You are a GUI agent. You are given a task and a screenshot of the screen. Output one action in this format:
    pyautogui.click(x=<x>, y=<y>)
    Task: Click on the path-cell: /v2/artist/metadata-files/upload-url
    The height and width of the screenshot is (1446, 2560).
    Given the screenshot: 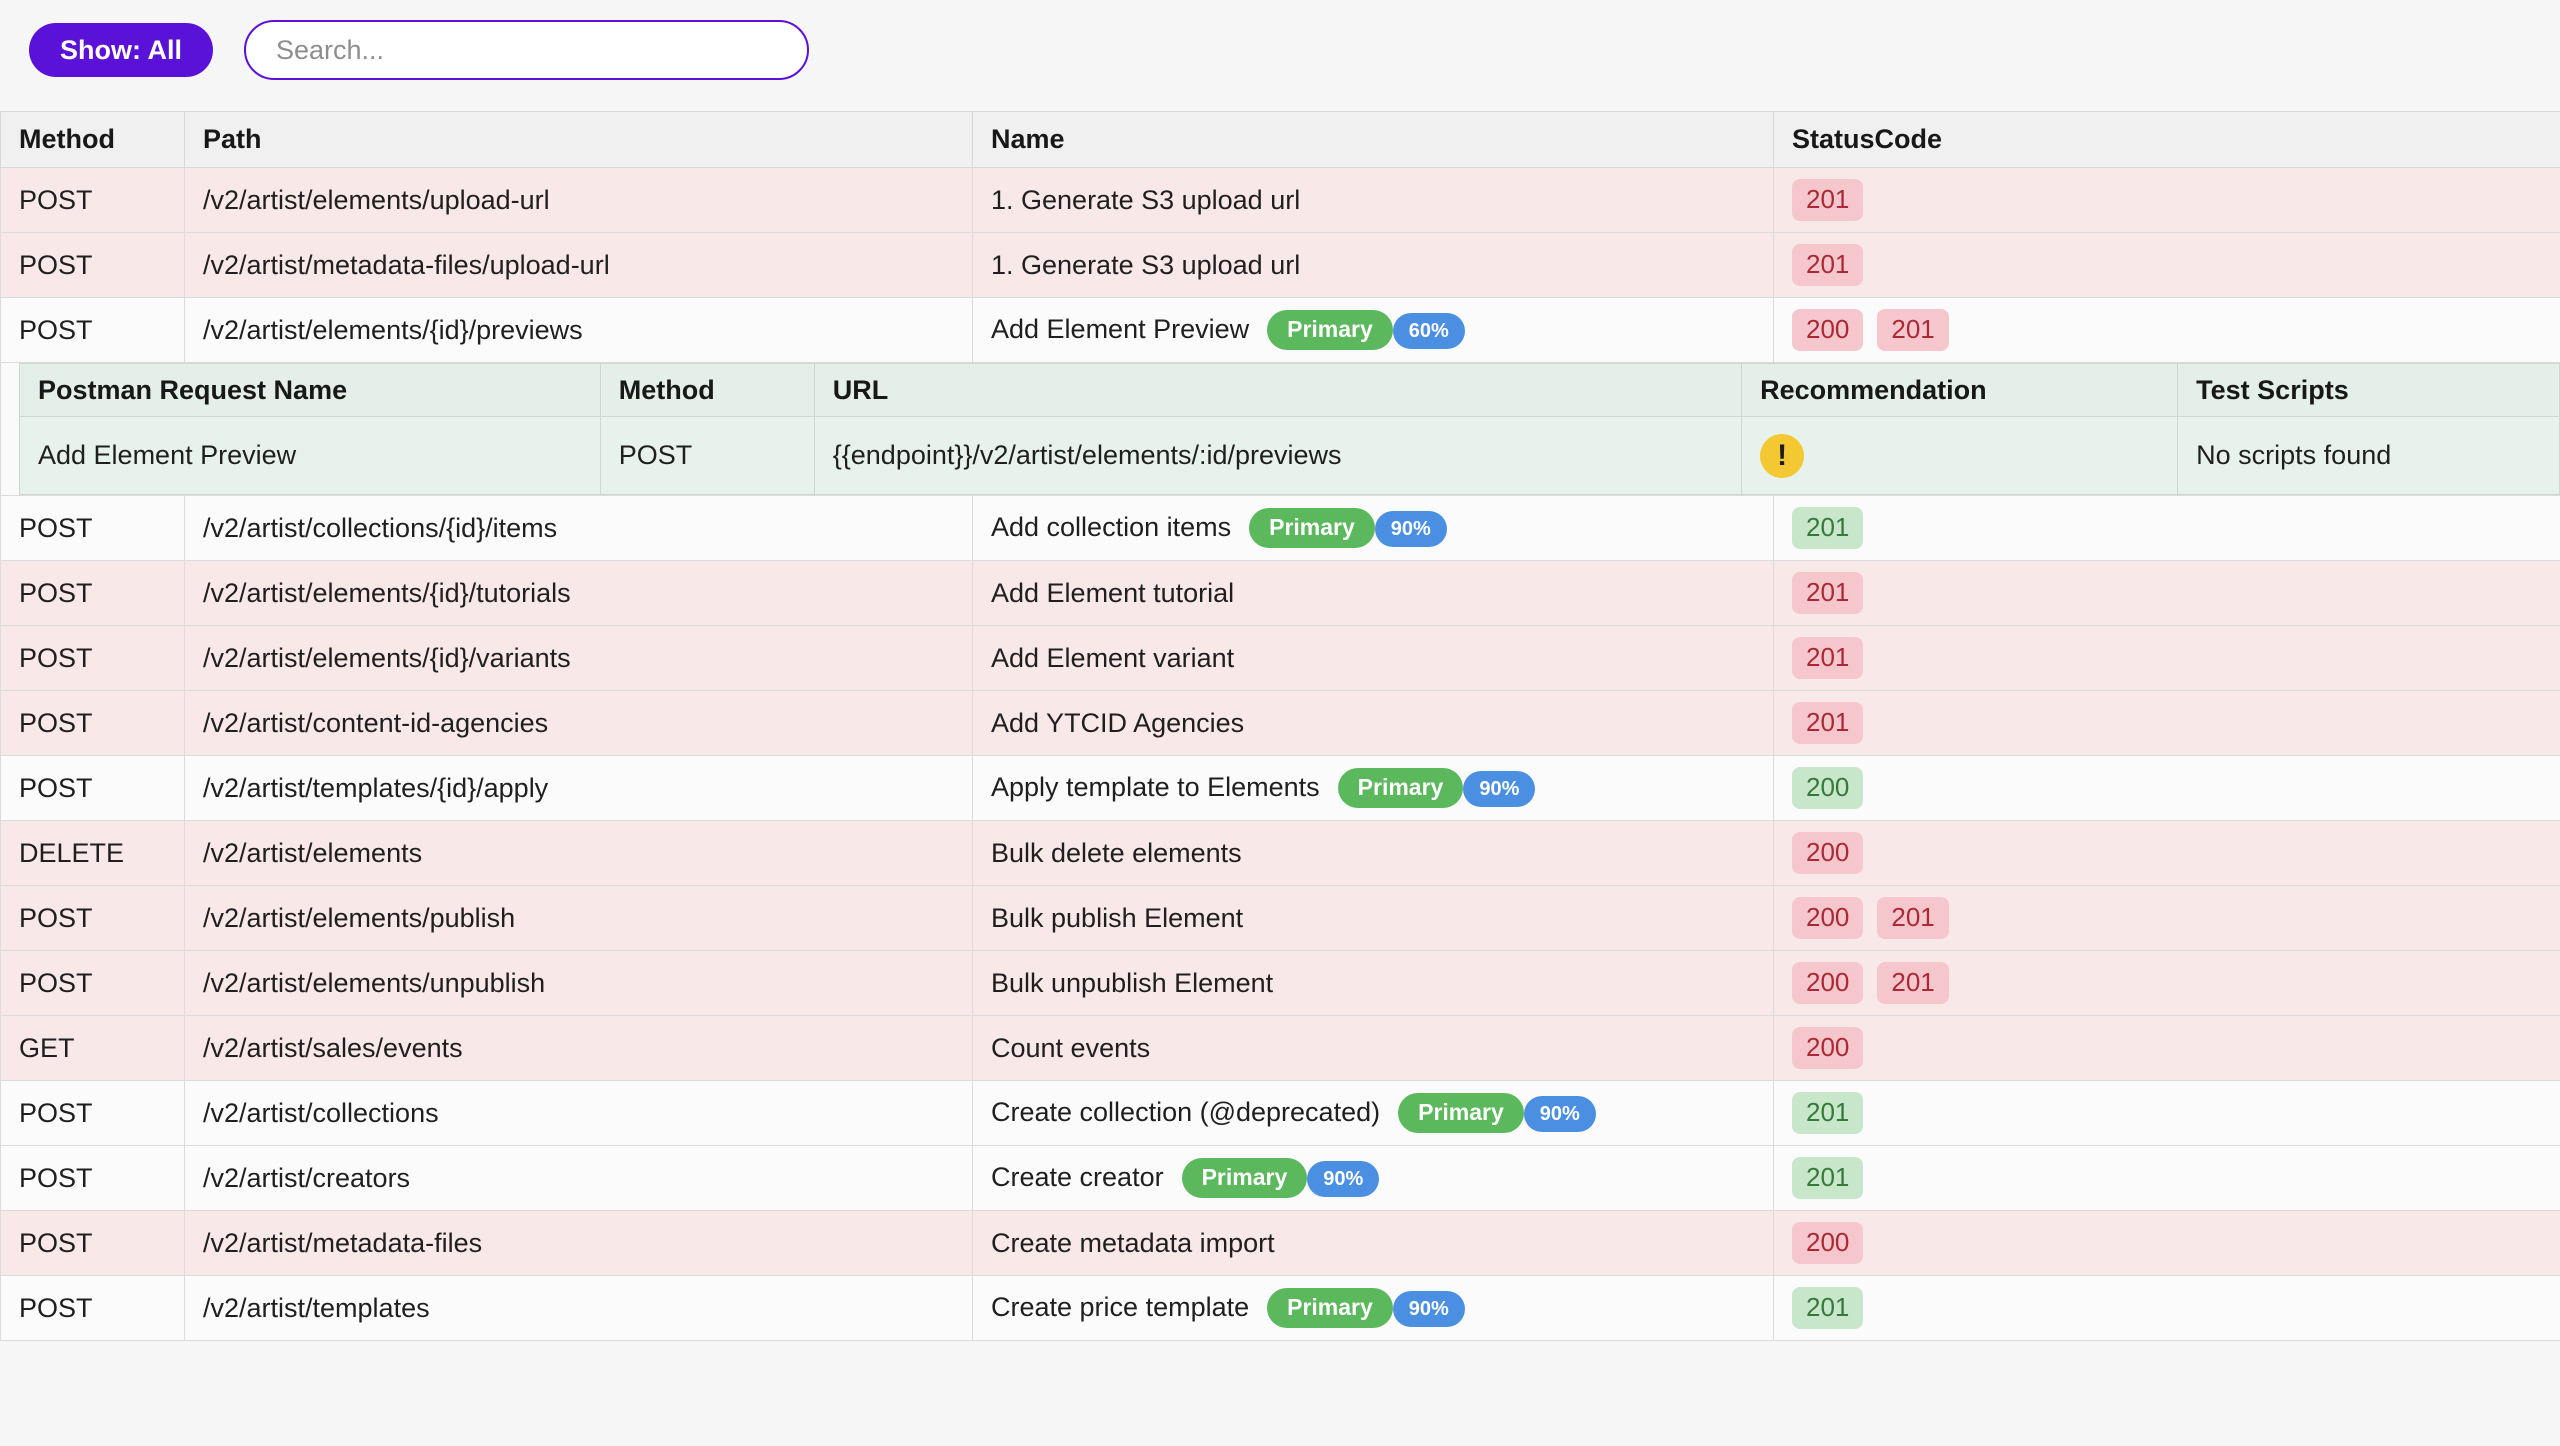 What is the action you would take?
    pyautogui.click(x=578, y=265)
    